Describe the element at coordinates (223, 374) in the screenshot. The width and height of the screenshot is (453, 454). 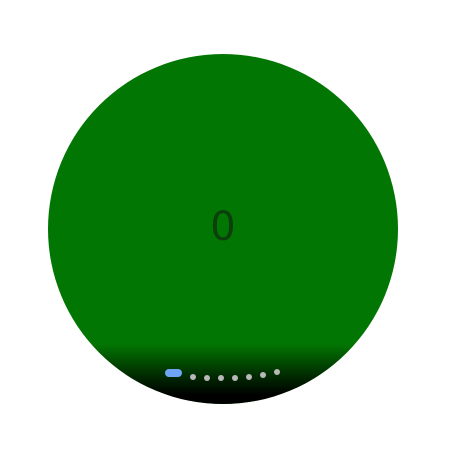
I see `page-indicator` at that location.